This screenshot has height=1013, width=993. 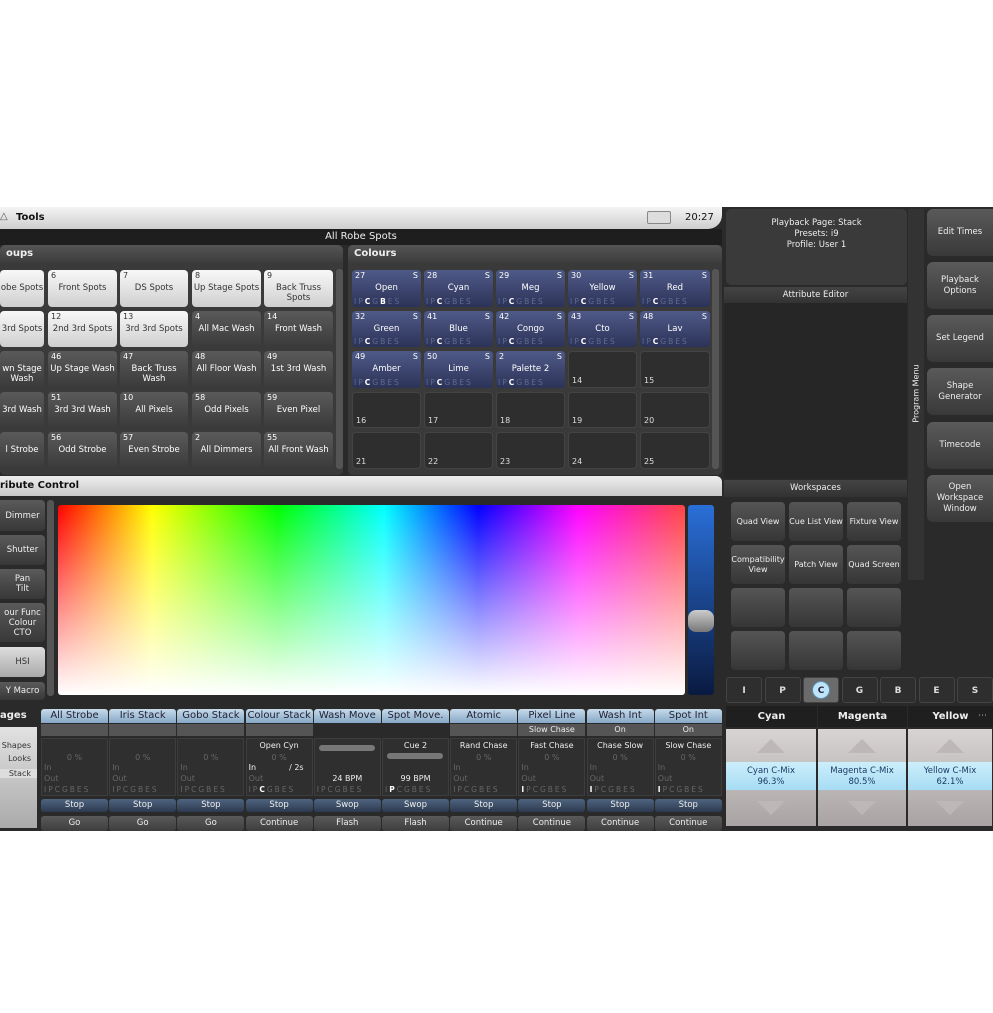 What do you see at coordinates (659, 217) in the screenshot?
I see `keyboard-icon` at bounding box center [659, 217].